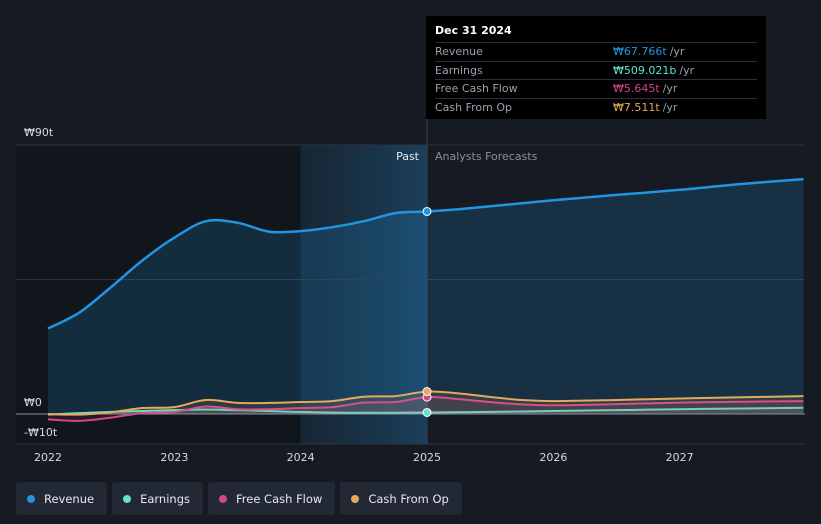  What do you see at coordinates (459, 70) in the screenshot?
I see `tooltip-label: Earnings` at bounding box center [459, 70].